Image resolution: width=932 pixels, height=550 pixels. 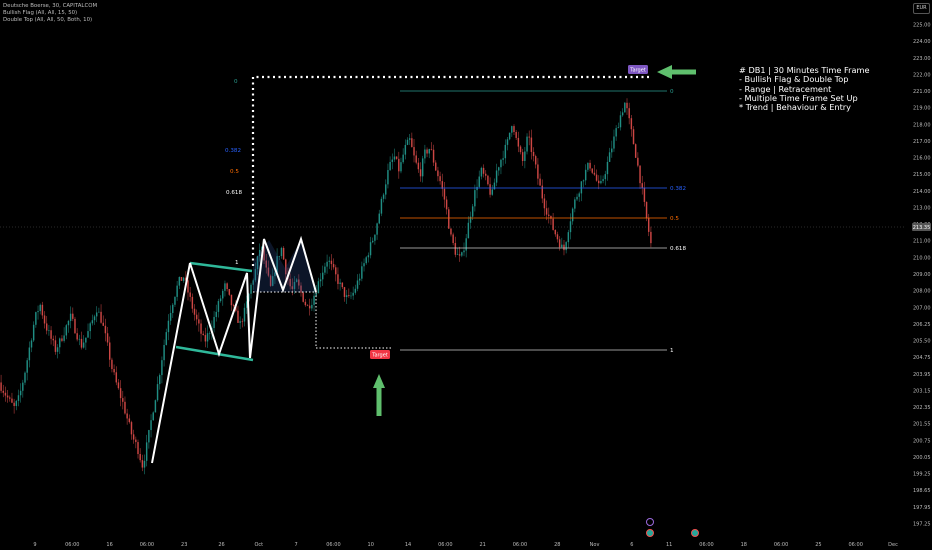 What do you see at coordinates (40, 13) in the screenshot?
I see `legend-indicator-bullish-flag: Bullish Flag (All, All, 15, 50)` at bounding box center [40, 13].